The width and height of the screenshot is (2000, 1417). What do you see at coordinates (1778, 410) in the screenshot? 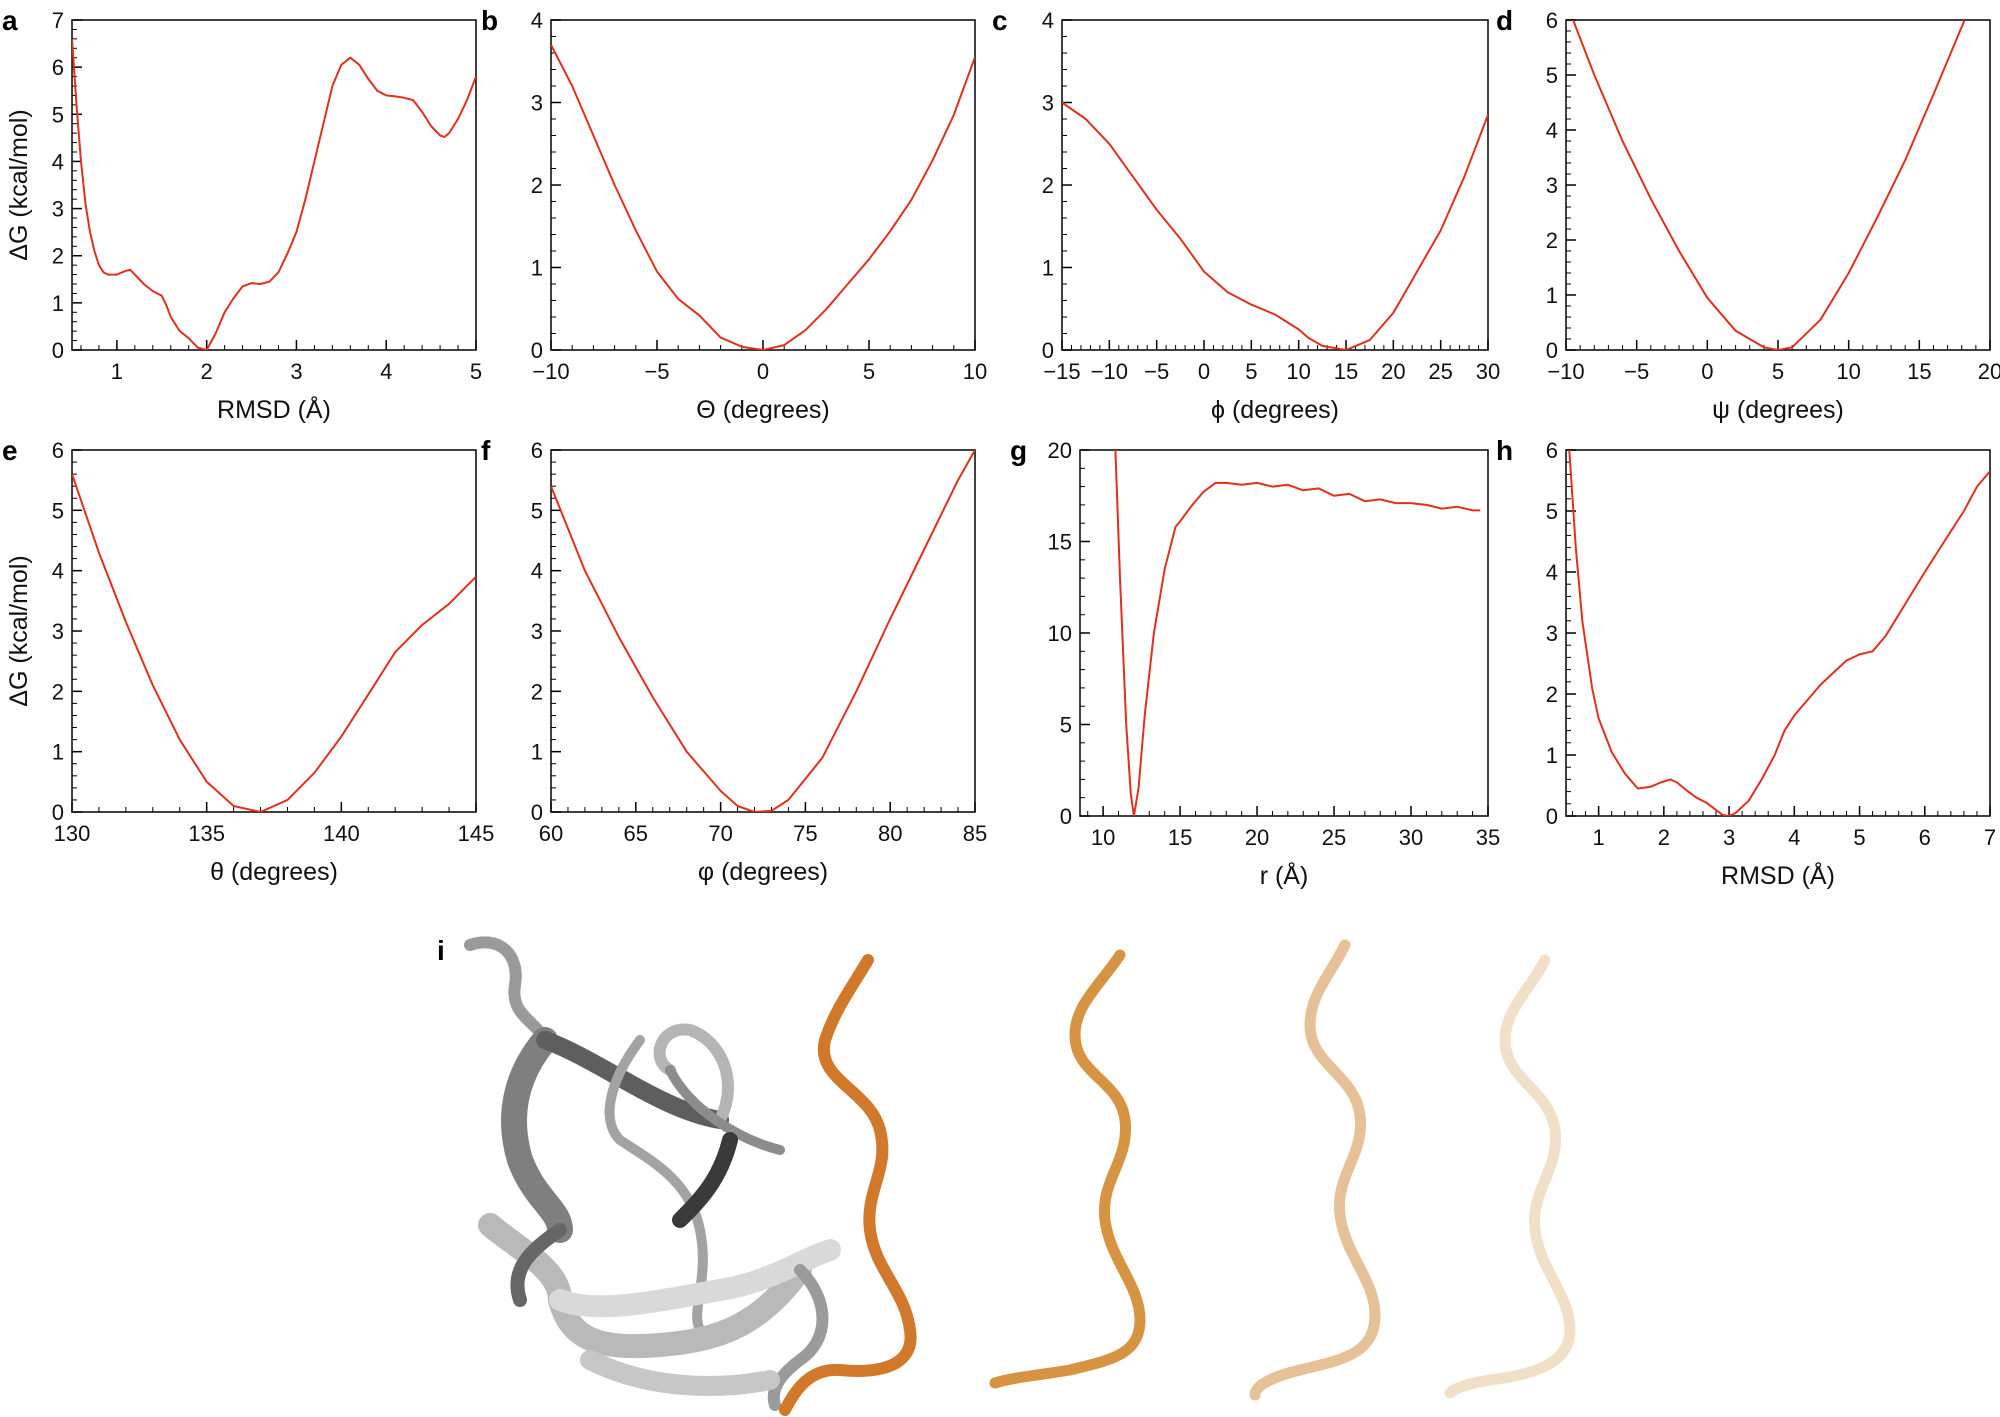
I see `x-axis-label: ψ (degrees)` at bounding box center [1778, 410].